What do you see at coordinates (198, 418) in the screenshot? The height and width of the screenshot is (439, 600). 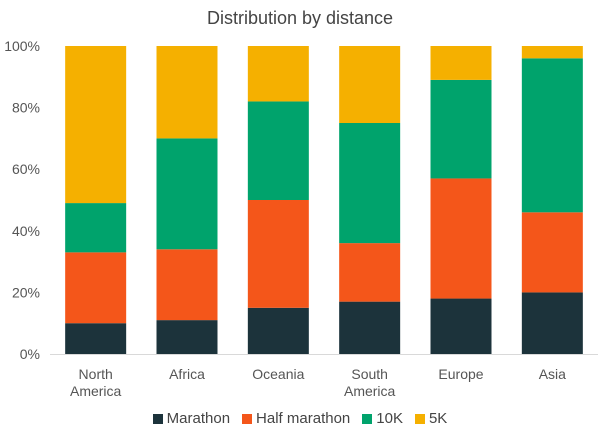 I see `legend-label: Marathon` at bounding box center [198, 418].